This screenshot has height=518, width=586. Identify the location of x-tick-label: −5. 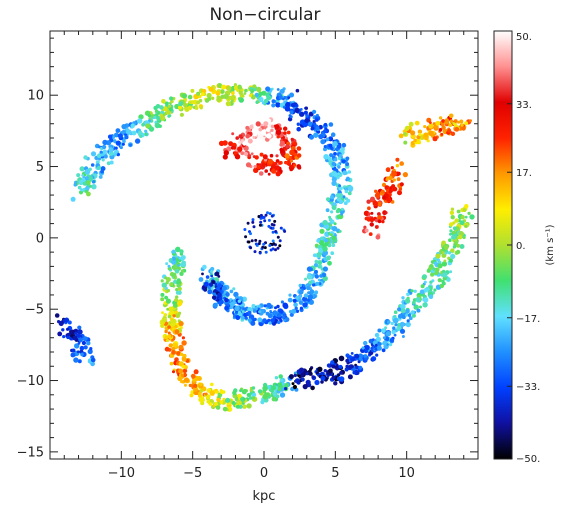
(192, 473).